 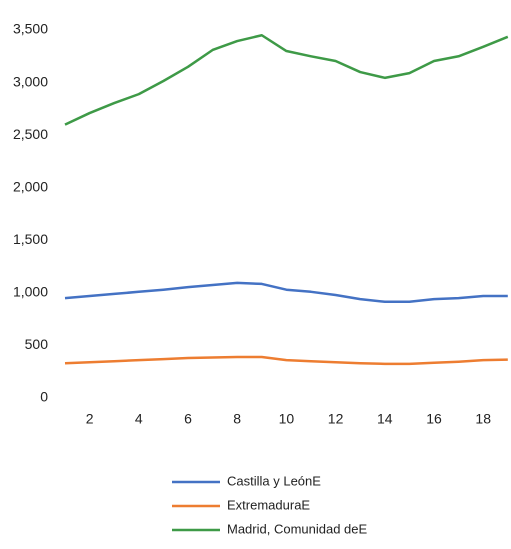 I want to click on x-tick-label: 10, so click(x=287, y=419).